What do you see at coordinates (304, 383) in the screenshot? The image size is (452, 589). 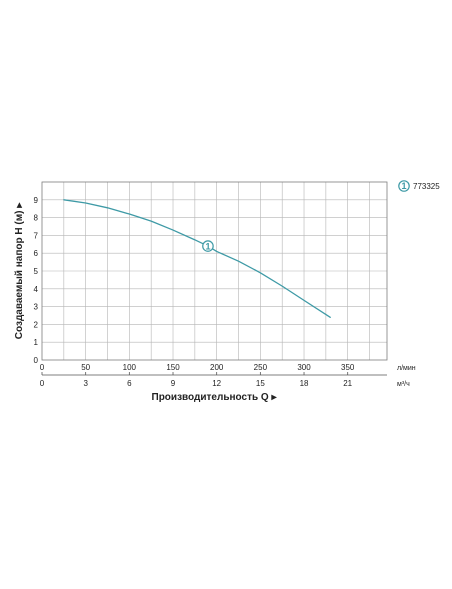 I see `x-tick-label-m3h: 18` at bounding box center [304, 383].